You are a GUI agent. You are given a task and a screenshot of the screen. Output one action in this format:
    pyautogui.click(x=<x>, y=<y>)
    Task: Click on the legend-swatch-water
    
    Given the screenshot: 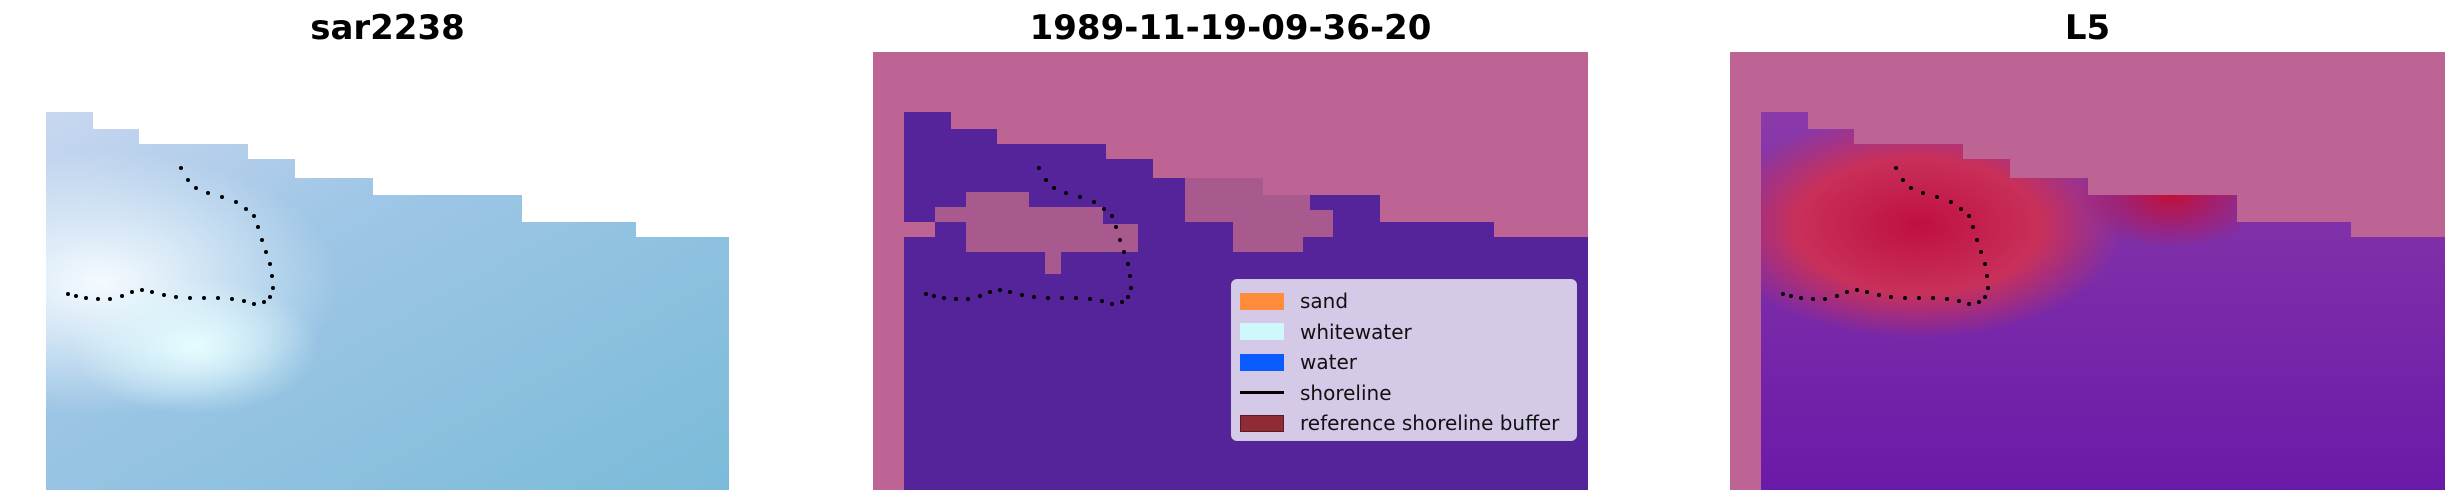 What is the action you would take?
    pyautogui.click(x=1262, y=362)
    